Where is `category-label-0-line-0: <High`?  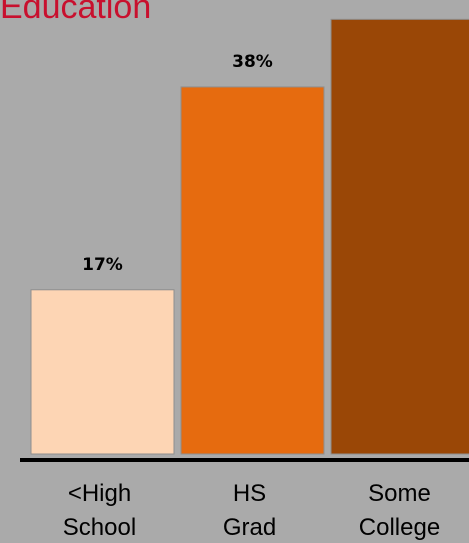
category-label-0-line-0: <High is located at coordinates (99, 493).